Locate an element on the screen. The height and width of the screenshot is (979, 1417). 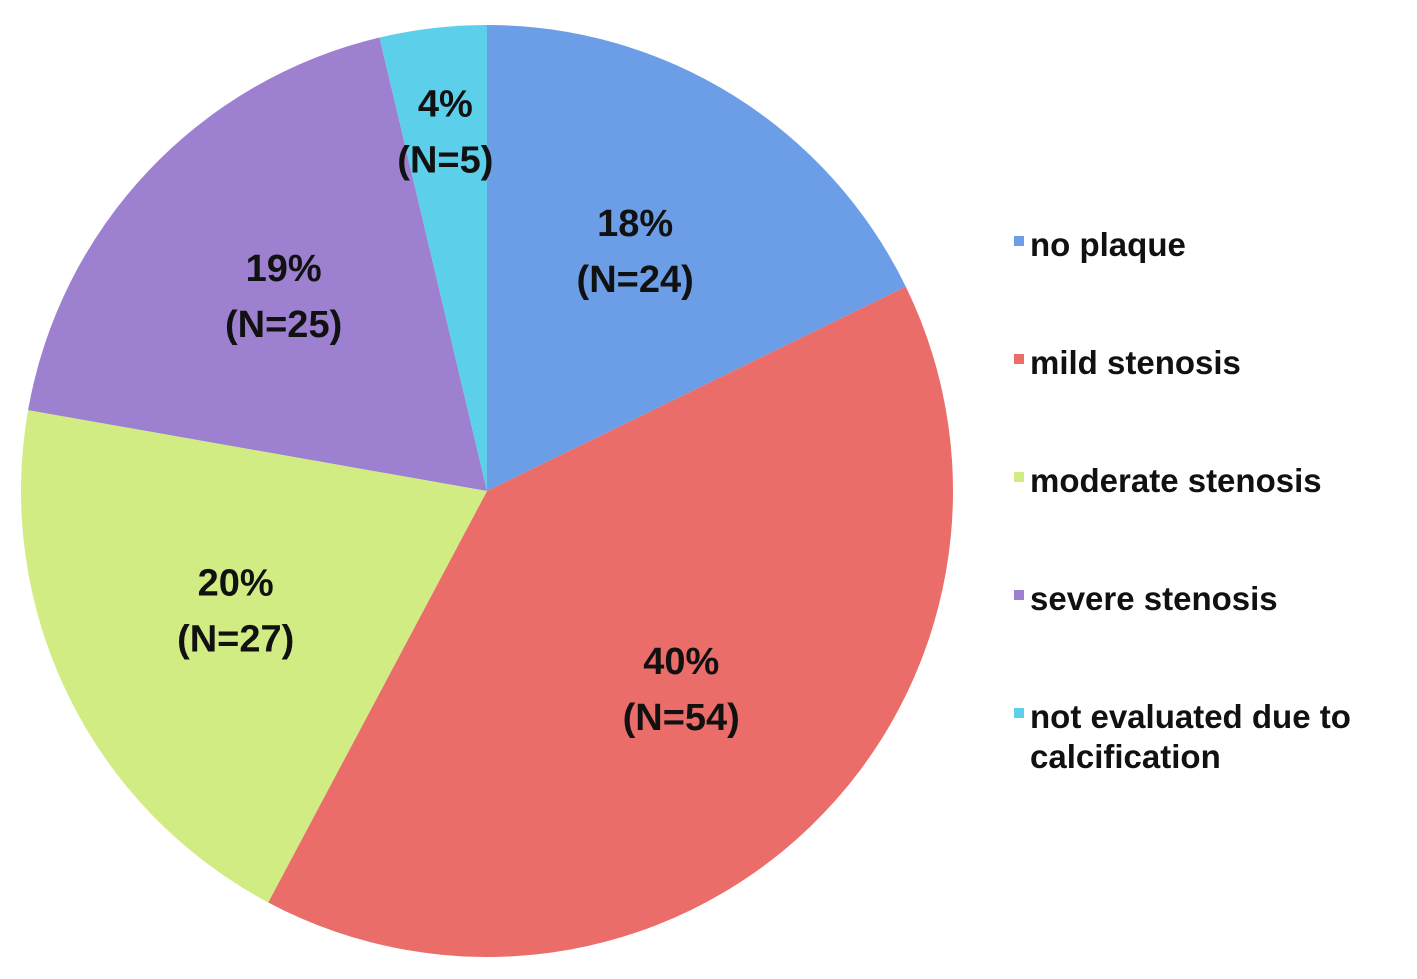
legend-item: no plaque is located at coordinates (1206, 245).